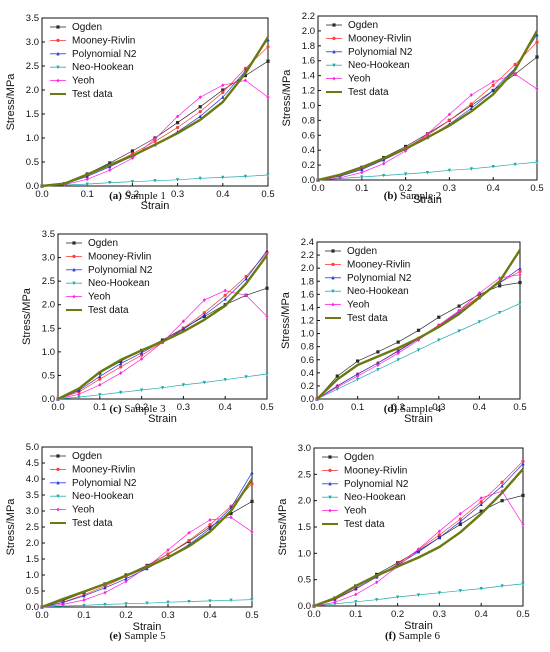 The height and width of the screenshot is (652, 550). Describe the element at coordinates (115, 409) in the screenshot. I see `caption-label: (c)` at that location.